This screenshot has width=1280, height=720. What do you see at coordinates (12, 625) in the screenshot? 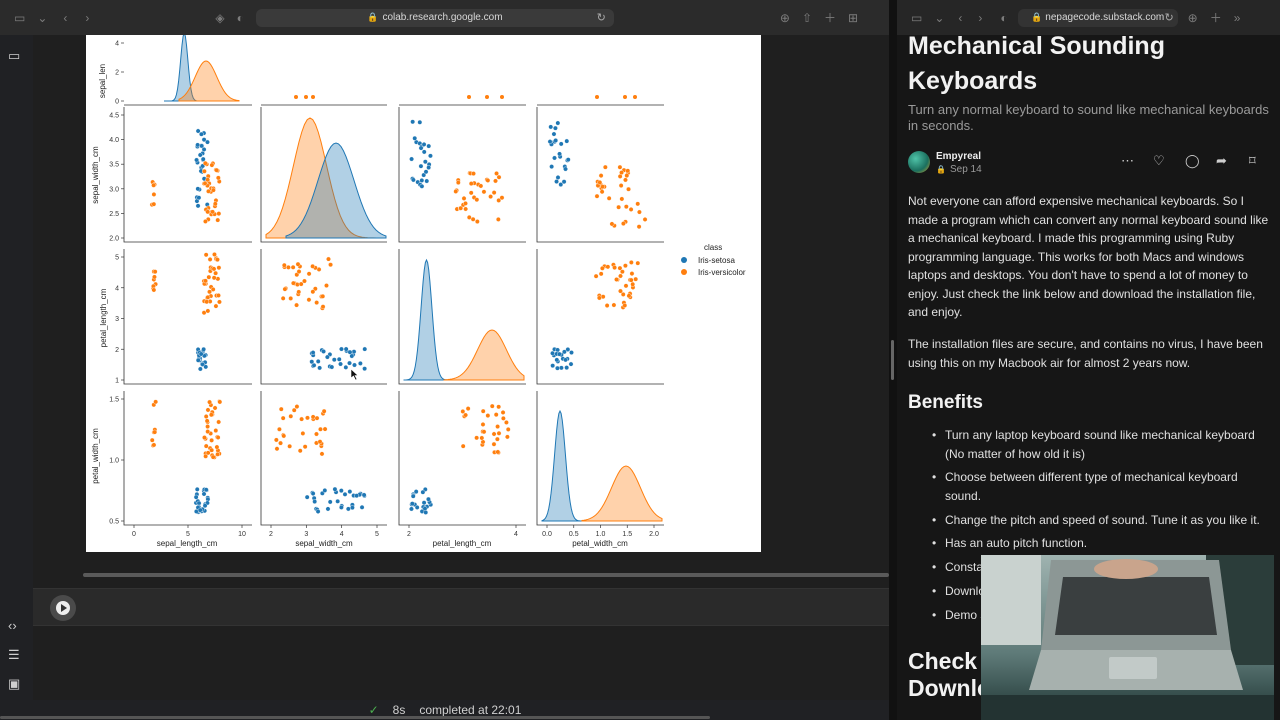
I see `code-snippets-icon: ‹›` at bounding box center [12, 625].